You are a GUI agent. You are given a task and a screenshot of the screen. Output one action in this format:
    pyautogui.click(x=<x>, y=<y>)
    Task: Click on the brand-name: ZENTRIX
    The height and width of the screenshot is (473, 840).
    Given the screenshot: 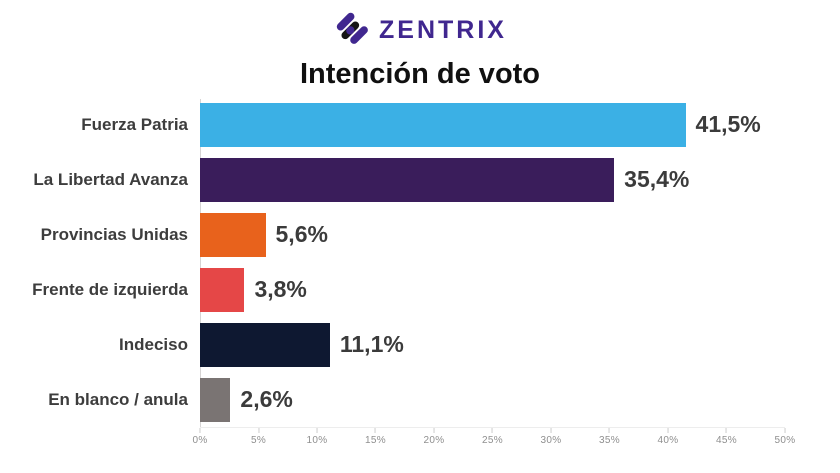 What is the action you would take?
    pyautogui.click(x=443, y=29)
    